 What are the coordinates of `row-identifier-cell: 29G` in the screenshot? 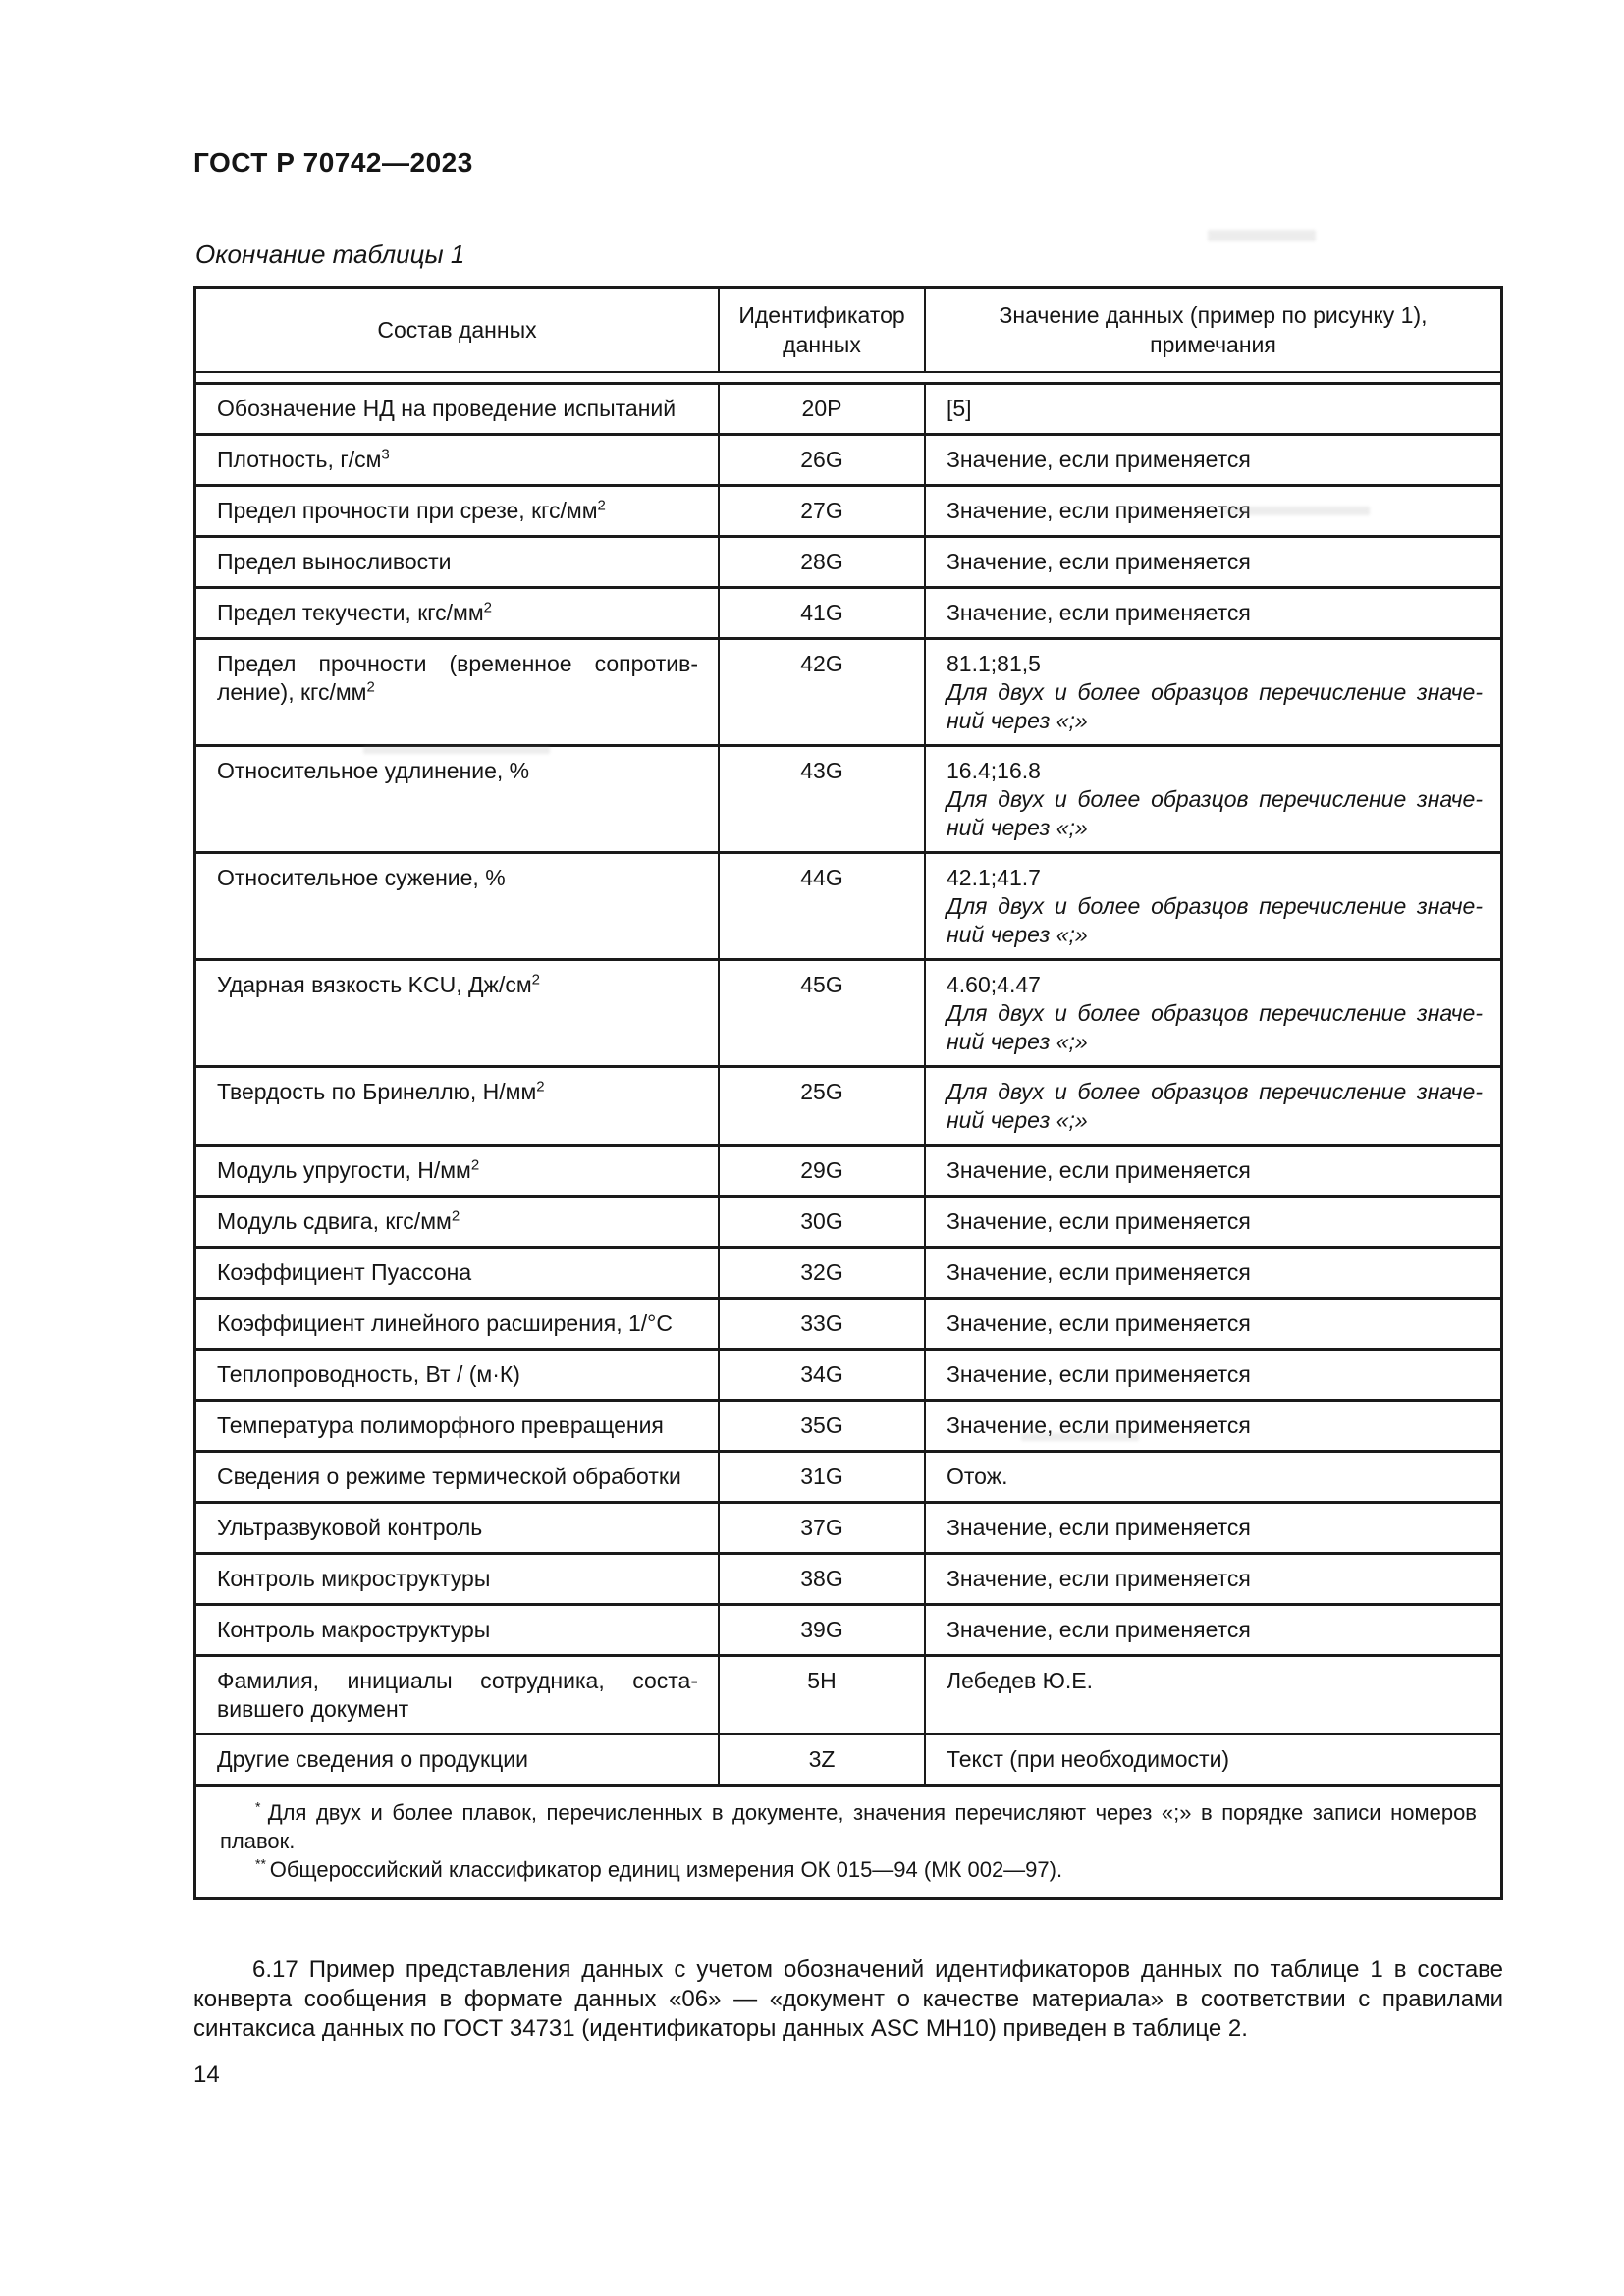 It's located at (821, 1171).